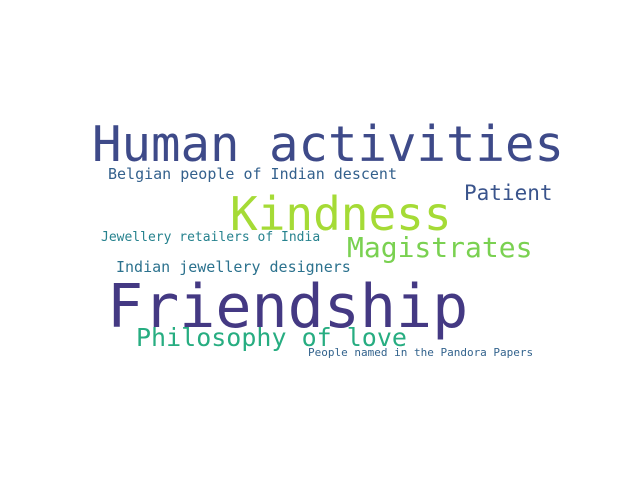  I want to click on word-philosophy-of-love: Philosophy of love, so click(271, 337).